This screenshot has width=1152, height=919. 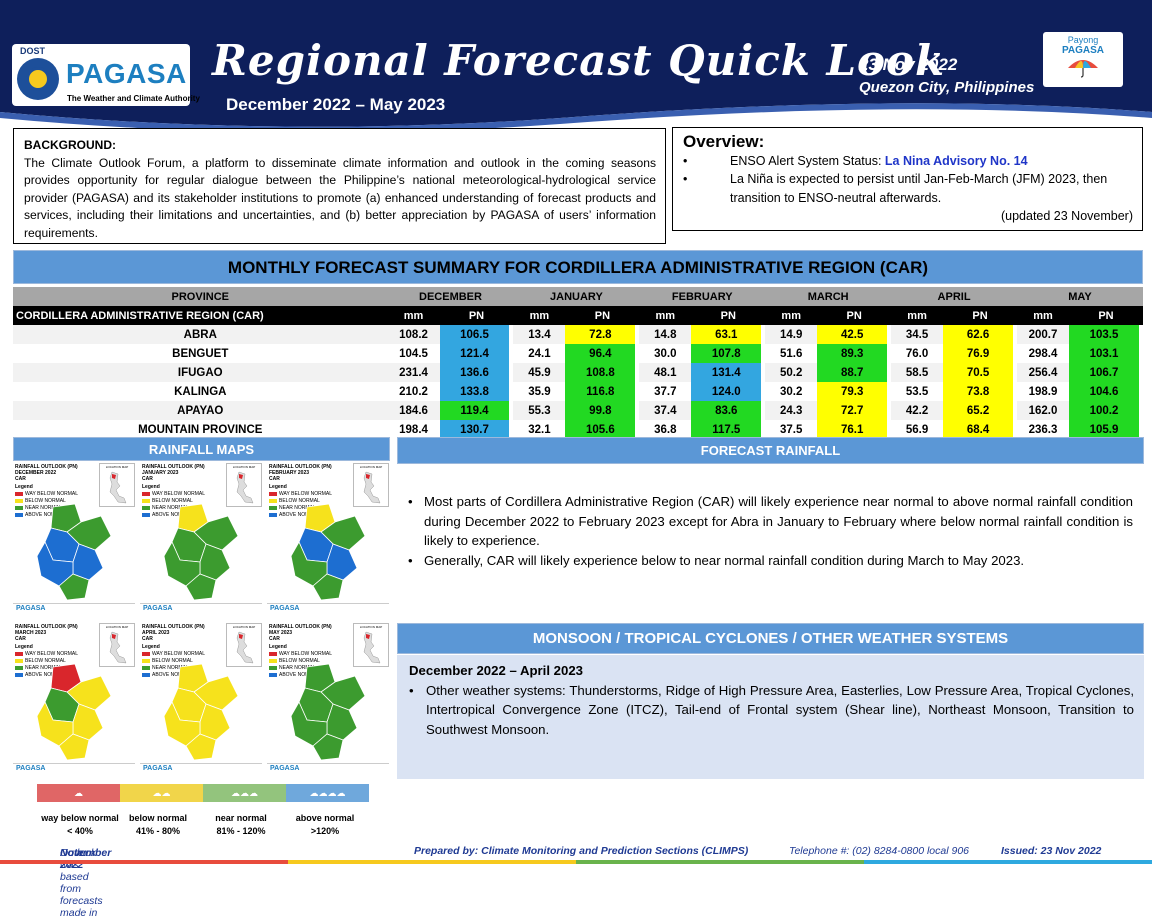 What do you see at coordinates (200, 429) in the screenshot?
I see `province-cell: MOUNTAIN PROVINCE` at bounding box center [200, 429].